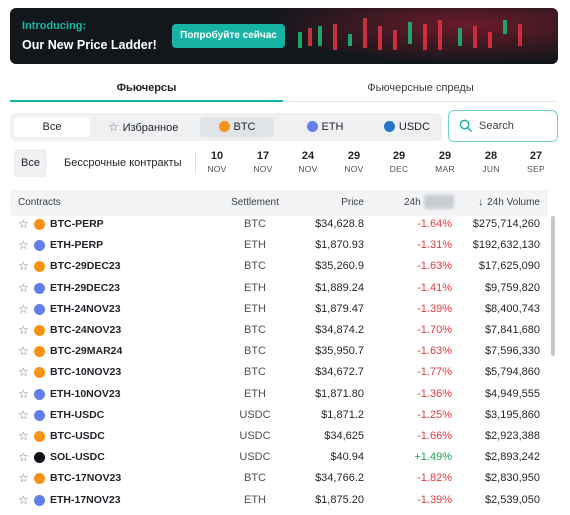  I want to click on contract-name: ETH-17NOV23, so click(85, 499).